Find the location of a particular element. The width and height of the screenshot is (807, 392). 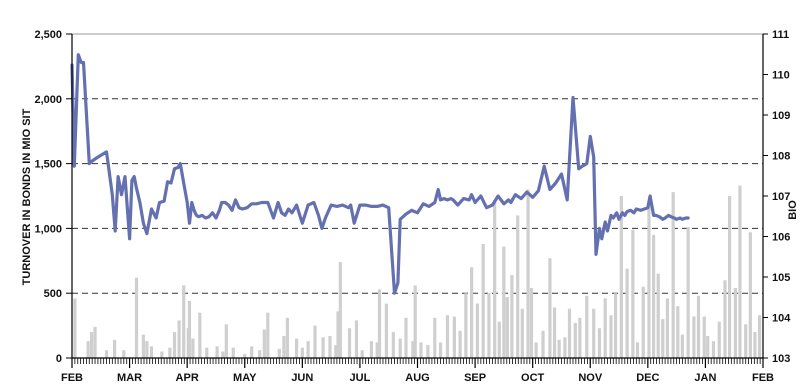

left-tick-label: 0 is located at coordinates (59, 359).